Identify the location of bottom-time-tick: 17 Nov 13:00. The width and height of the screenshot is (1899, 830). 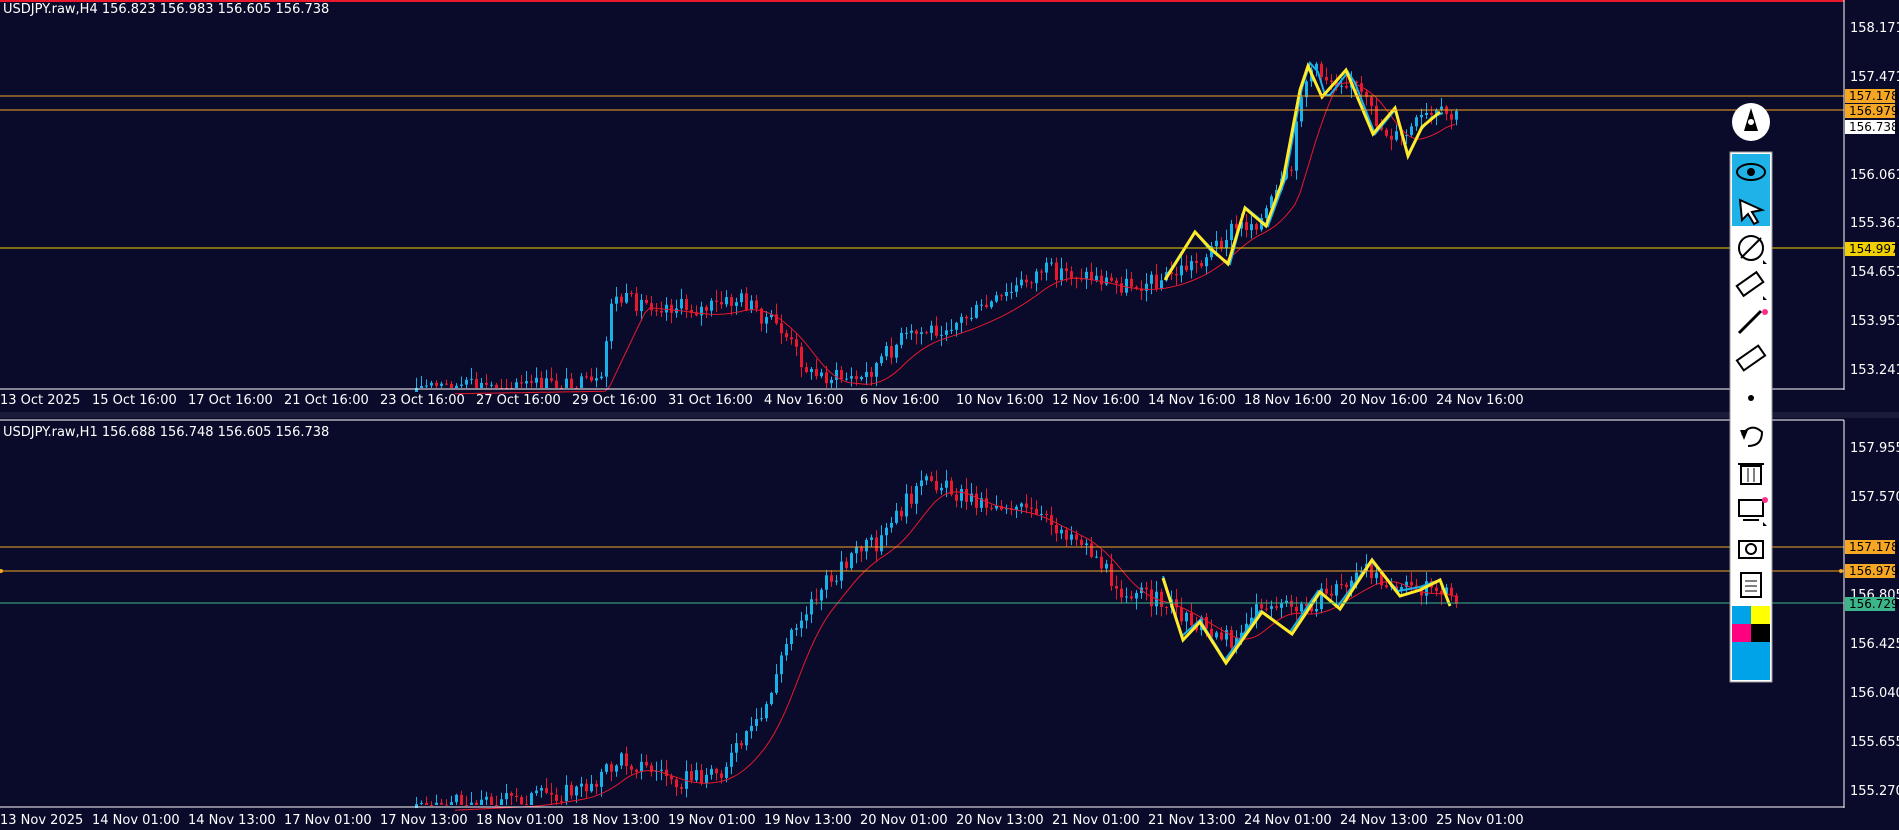
(424, 820).